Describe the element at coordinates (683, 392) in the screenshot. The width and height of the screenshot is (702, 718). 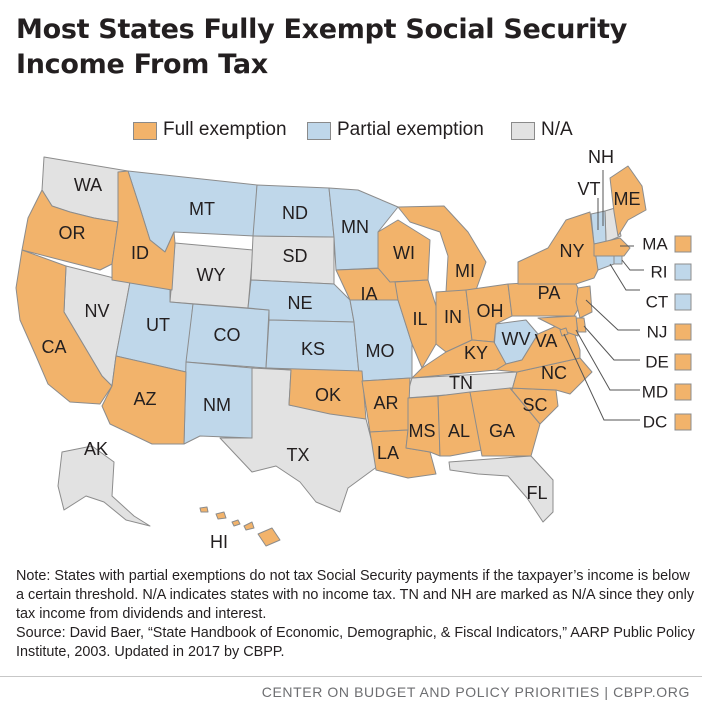
I see `swatch-md` at that location.